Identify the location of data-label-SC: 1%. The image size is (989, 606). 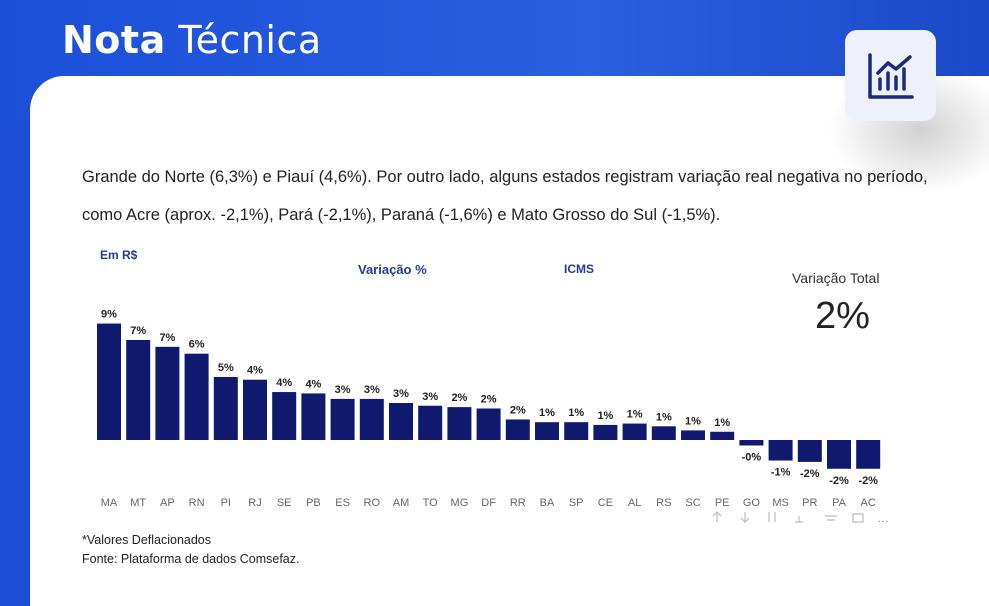
(693, 421).